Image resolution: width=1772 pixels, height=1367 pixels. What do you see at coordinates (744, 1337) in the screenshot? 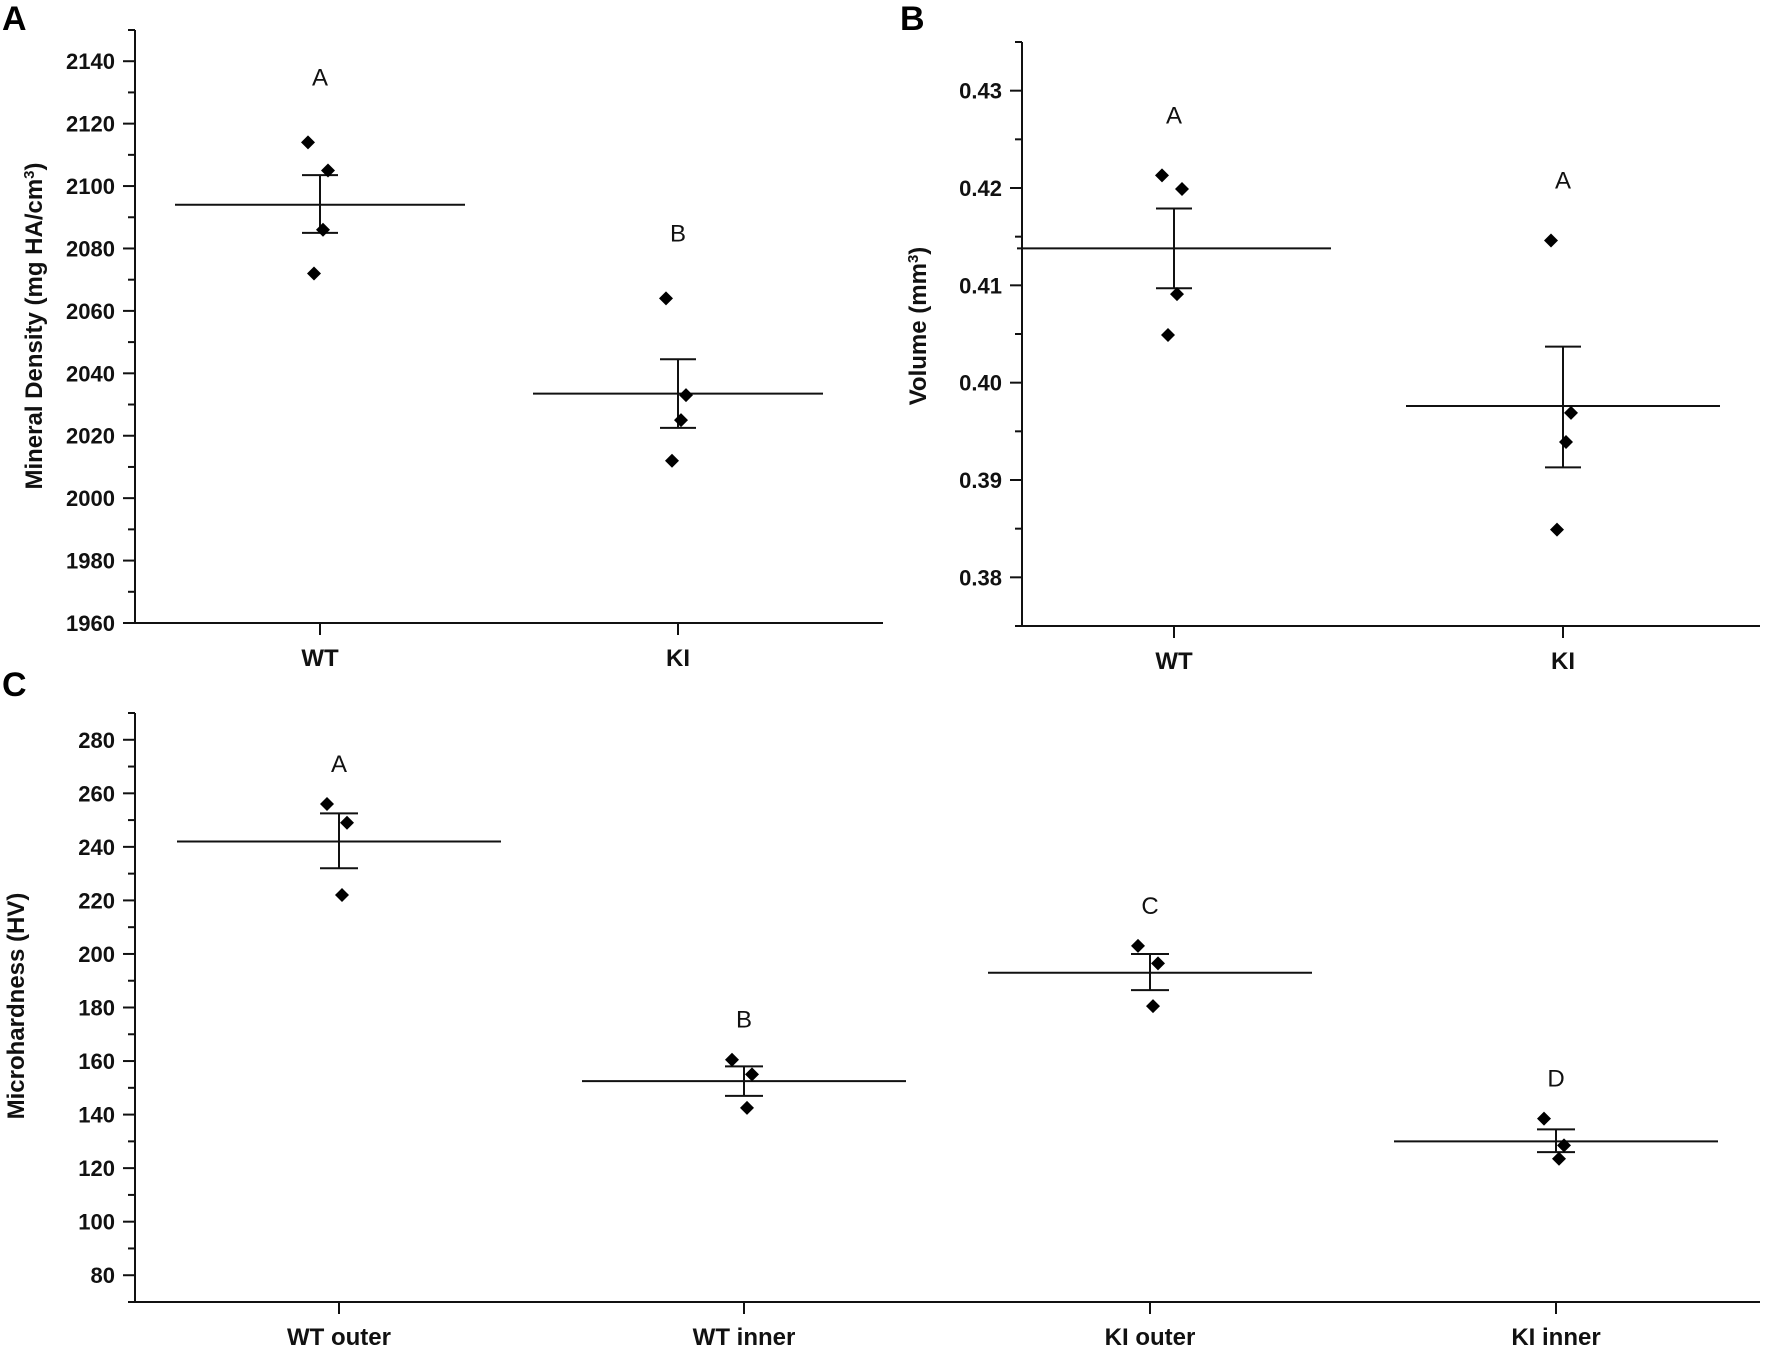
I see `panel-c-group-wt-inner-x-tick-label: WT inner` at bounding box center [744, 1337].